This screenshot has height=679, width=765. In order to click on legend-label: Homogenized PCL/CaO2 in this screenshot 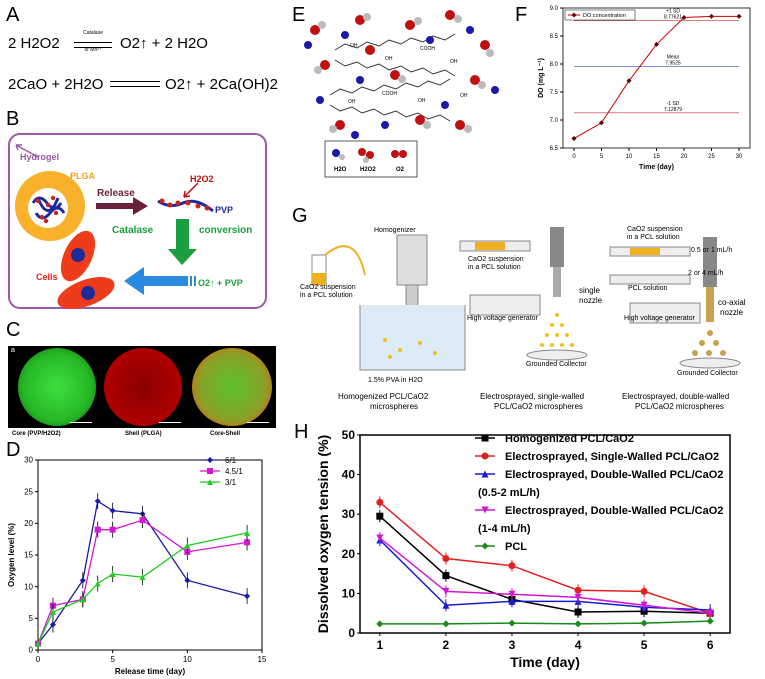, I will do `click(569, 439)`.